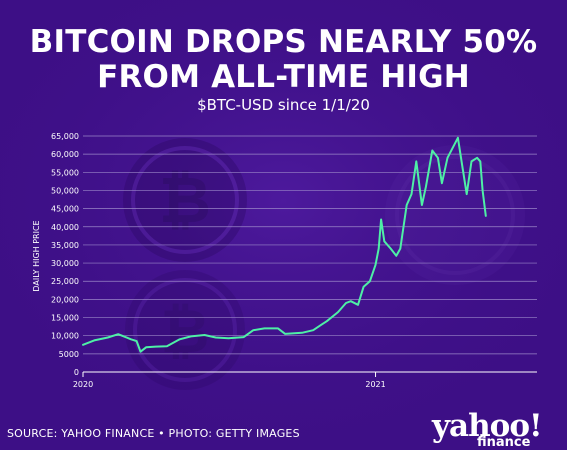 The image size is (567, 450). I want to click on bitcoin-coin-right-icon, so click(455, 215).